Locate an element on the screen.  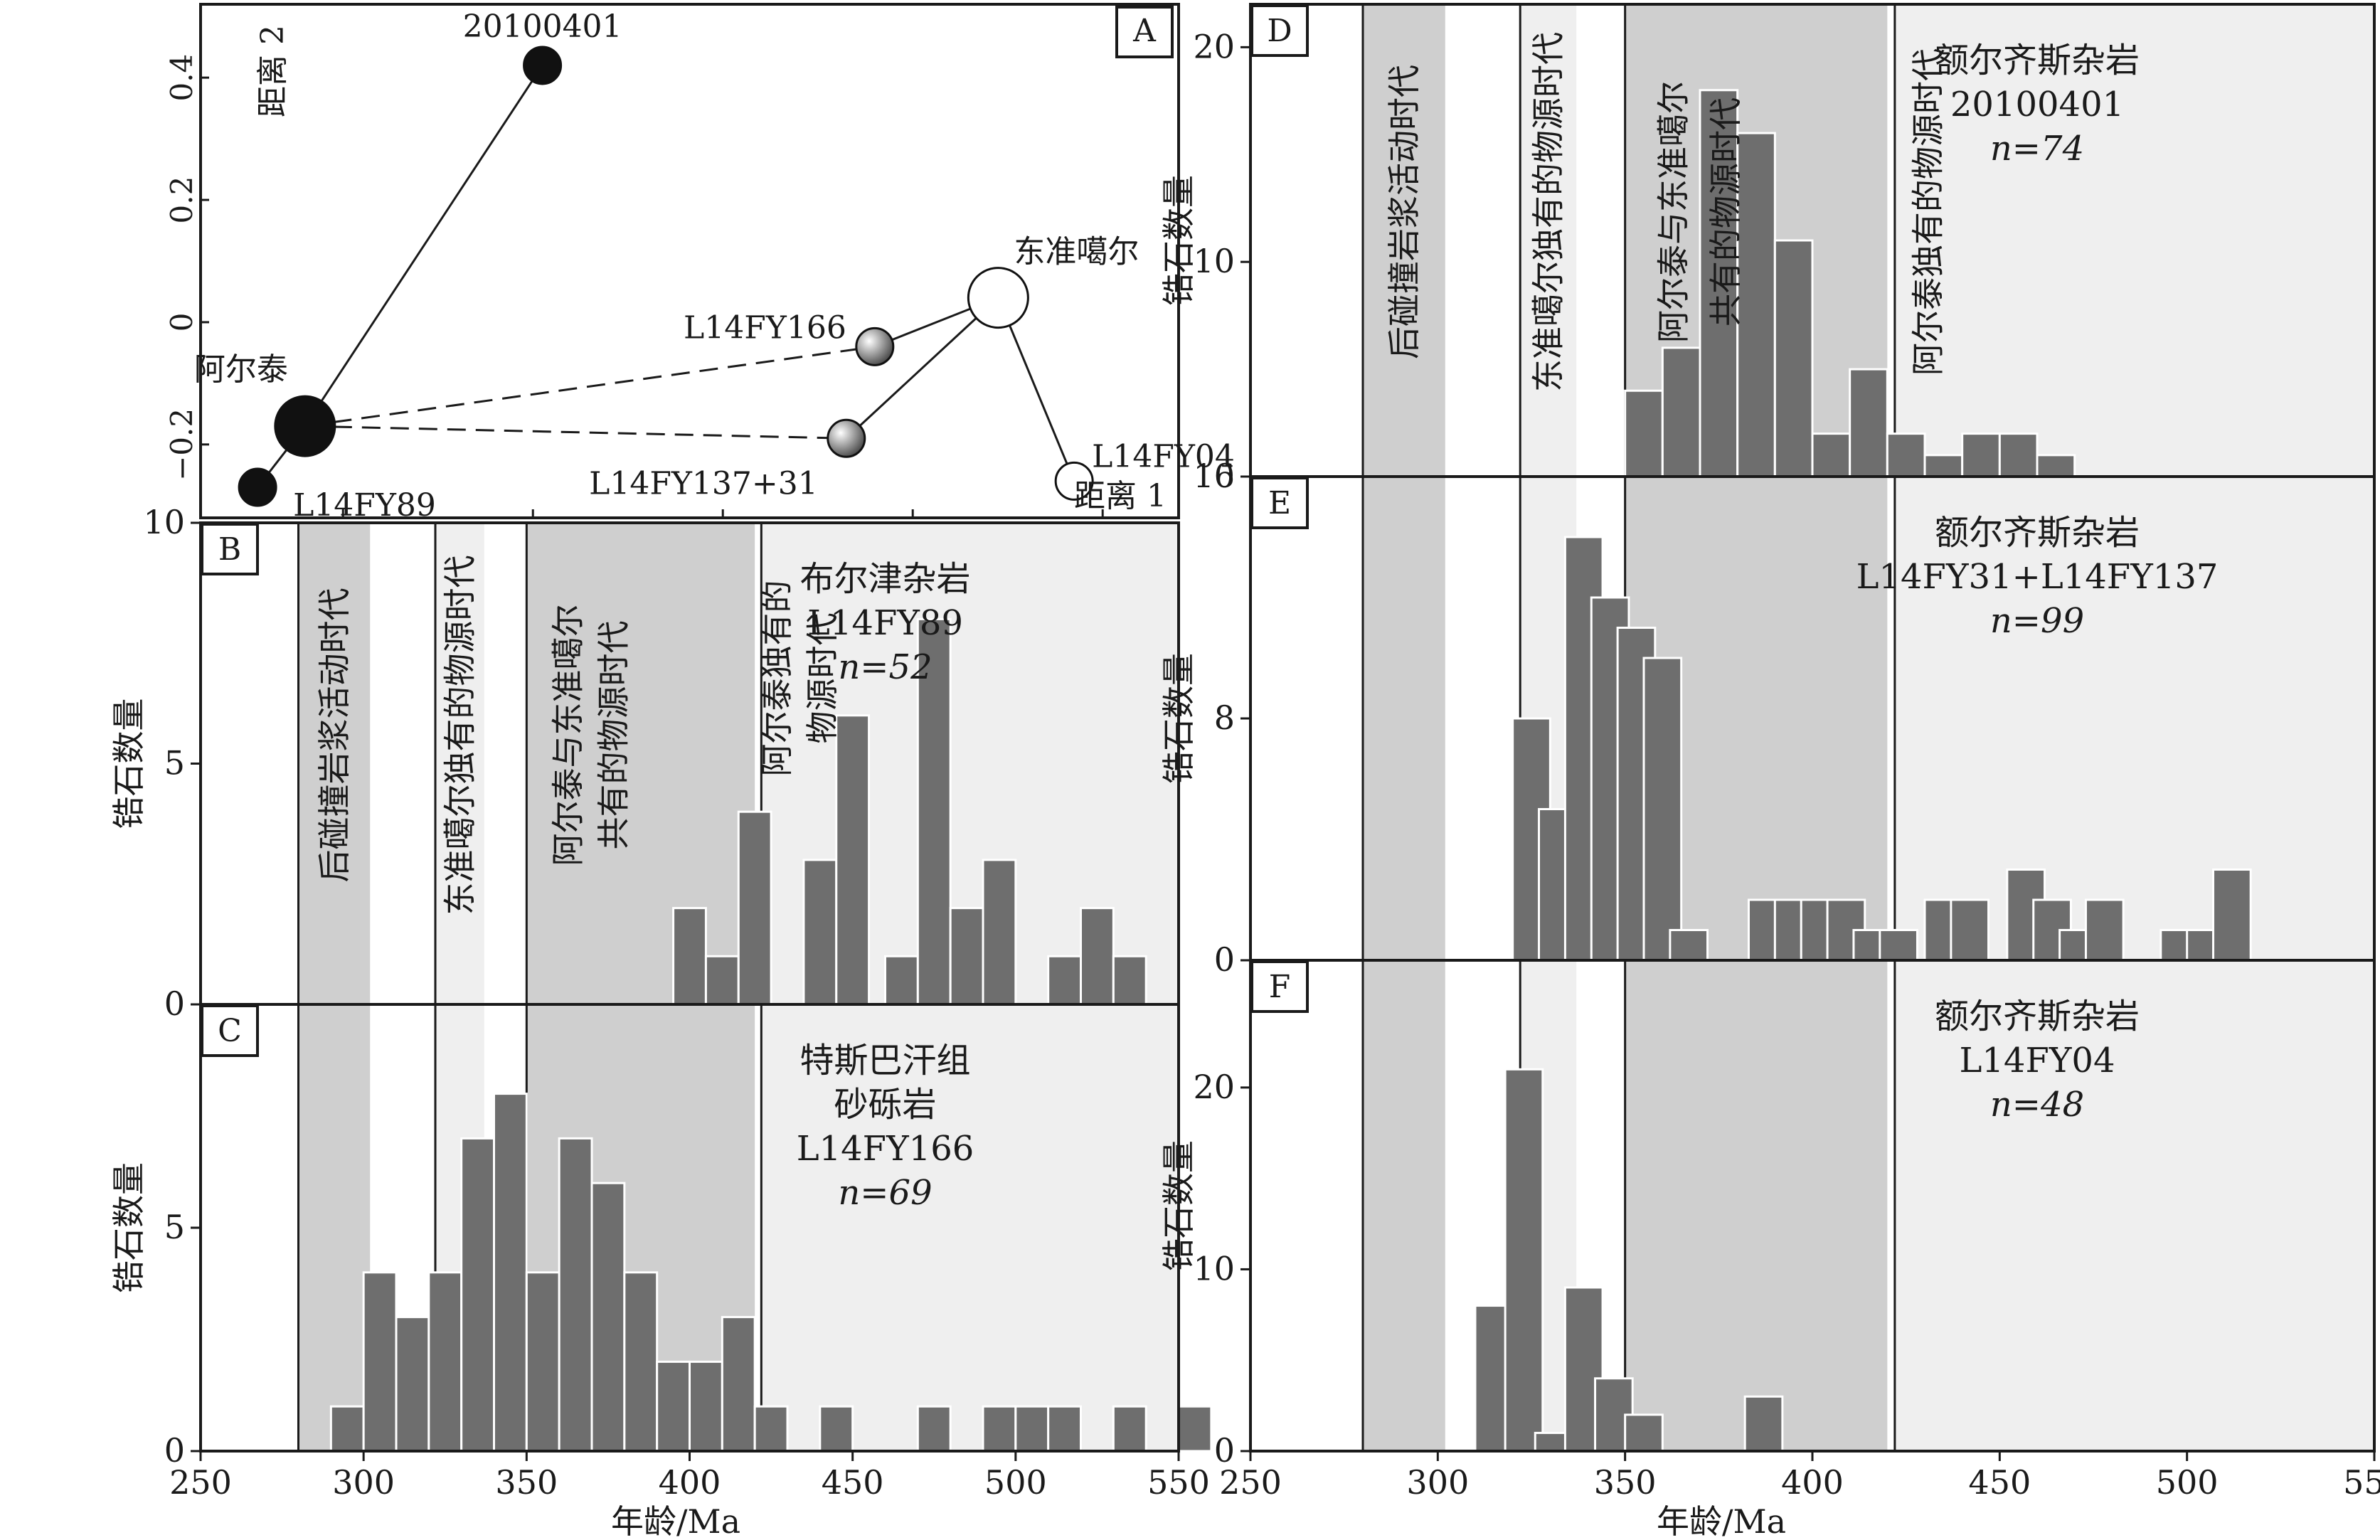
right-x-axis-label: 年龄/Ma is located at coordinates (1721, 1521).